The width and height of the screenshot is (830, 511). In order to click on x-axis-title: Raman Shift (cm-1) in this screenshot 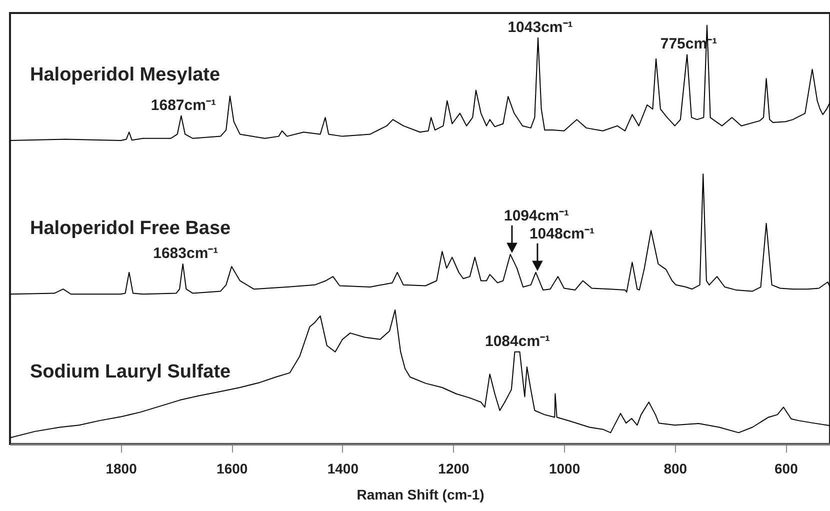, I will do `click(420, 494)`.